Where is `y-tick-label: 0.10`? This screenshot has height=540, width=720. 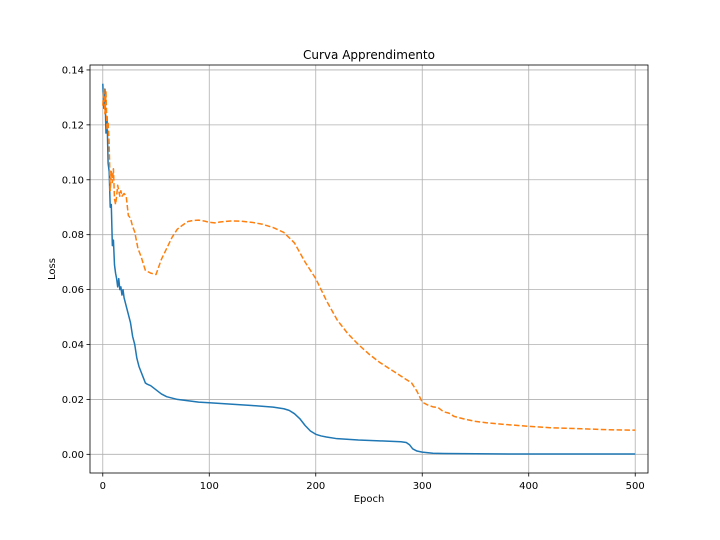 y-tick-label: 0.10 is located at coordinates (73, 180).